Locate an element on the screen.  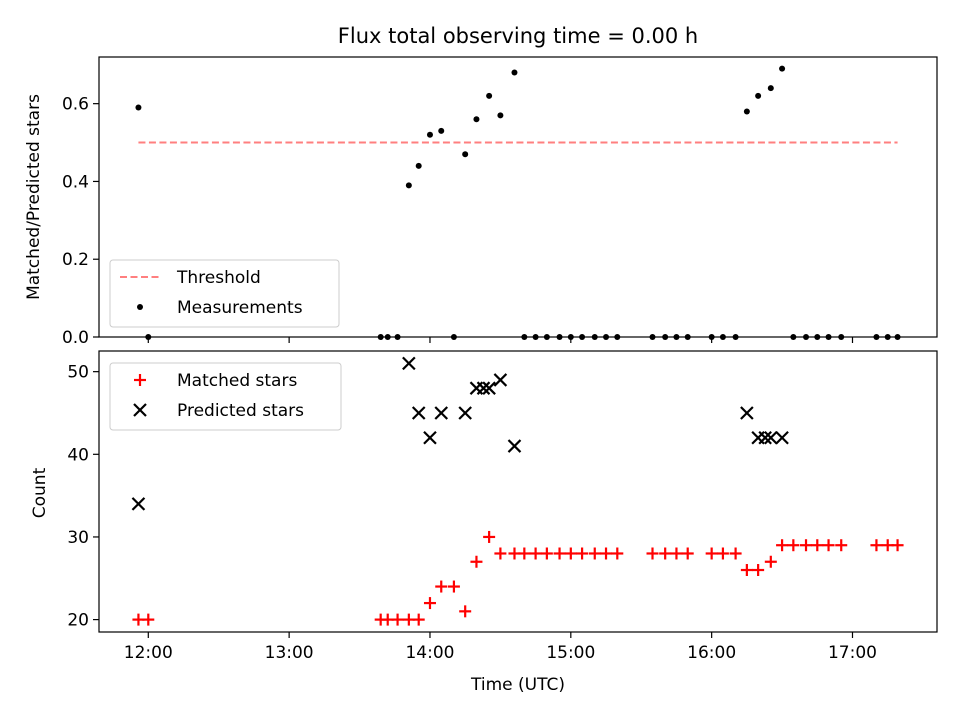
top-y-tick-label: 0.4 is located at coordinates (75, 182).